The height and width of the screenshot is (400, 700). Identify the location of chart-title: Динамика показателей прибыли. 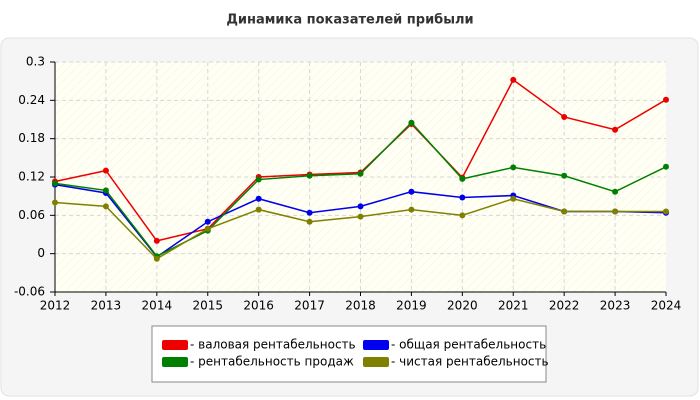
(349, 20).